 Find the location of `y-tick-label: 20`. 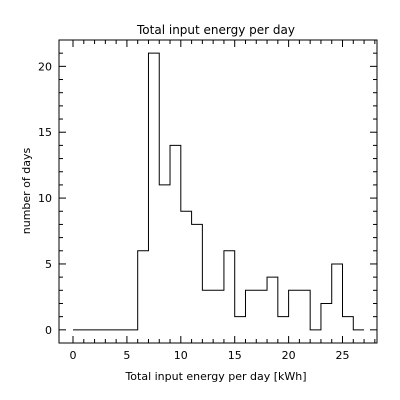

y-tick-label: 20 is located at coordinates (45, 66).